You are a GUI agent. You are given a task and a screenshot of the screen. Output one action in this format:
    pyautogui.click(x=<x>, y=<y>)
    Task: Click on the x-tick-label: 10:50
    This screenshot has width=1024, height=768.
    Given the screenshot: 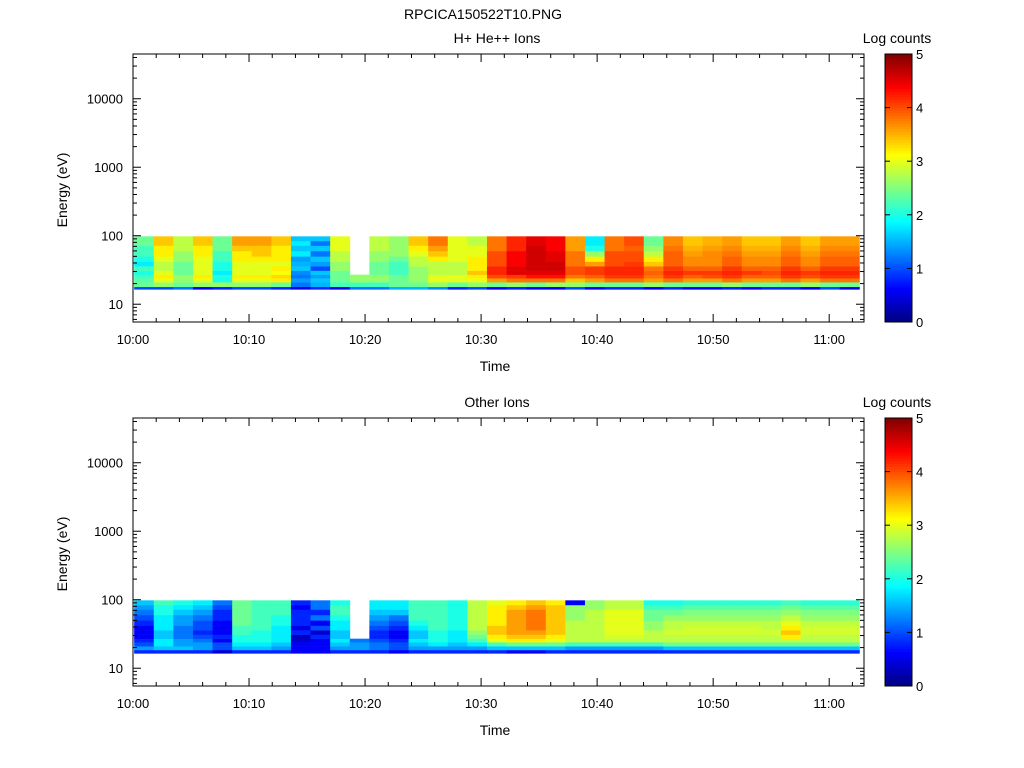 What is the action you would take?
    pyautogui.click(x=713, y=703)
    